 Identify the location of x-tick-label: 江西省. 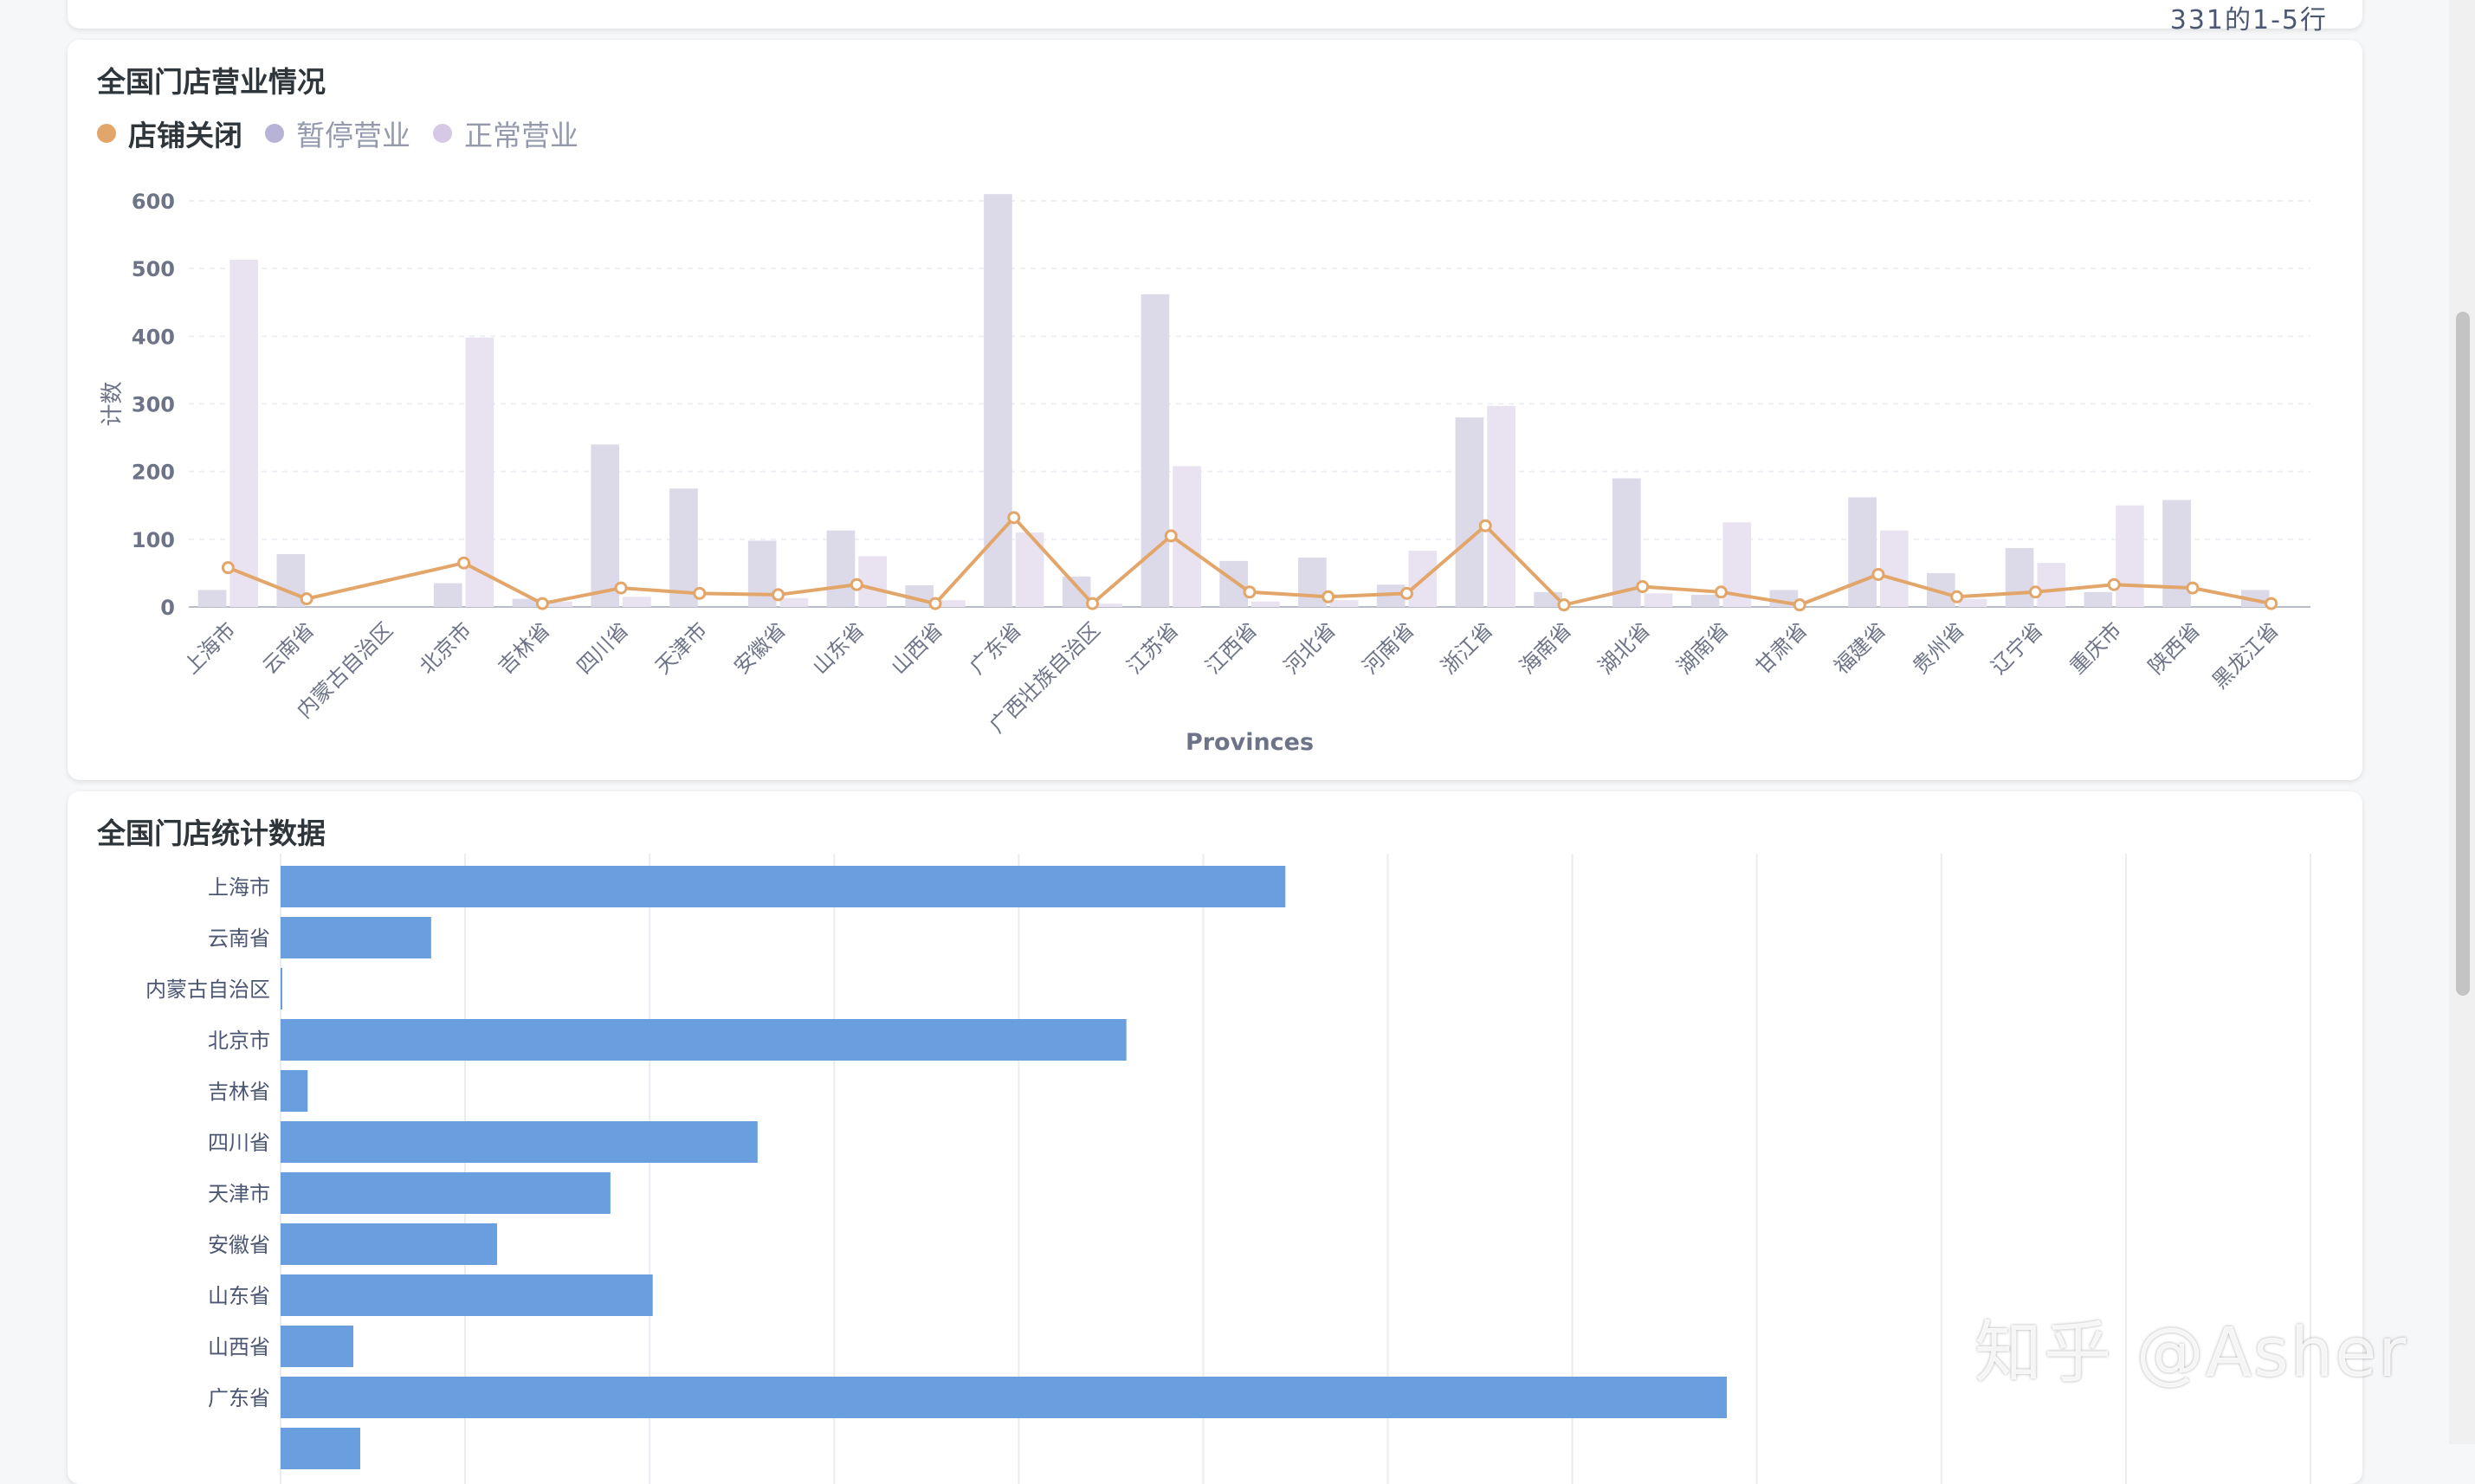
(1232, 648).